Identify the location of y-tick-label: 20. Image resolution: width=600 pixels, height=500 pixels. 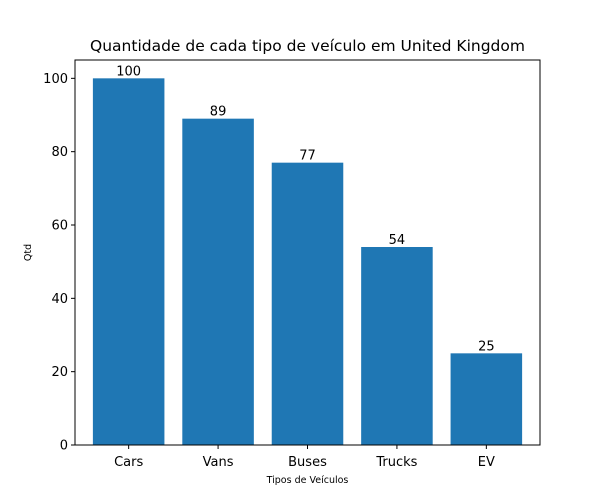
(59, 372).